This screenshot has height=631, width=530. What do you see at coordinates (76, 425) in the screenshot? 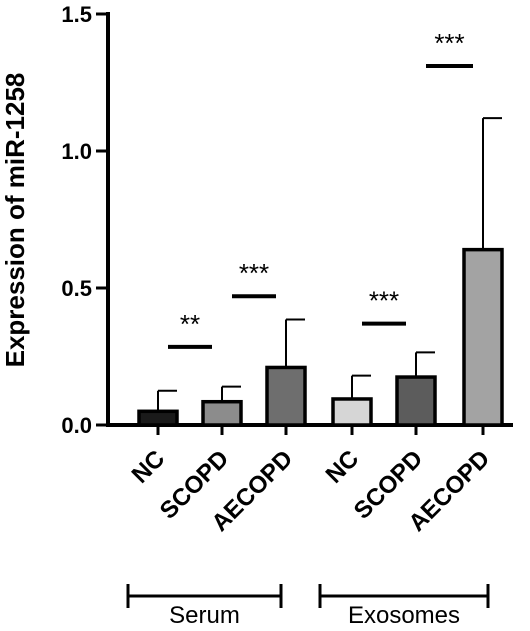
I see `y-tick-label: 0.0` at bounding box center [76, 425].